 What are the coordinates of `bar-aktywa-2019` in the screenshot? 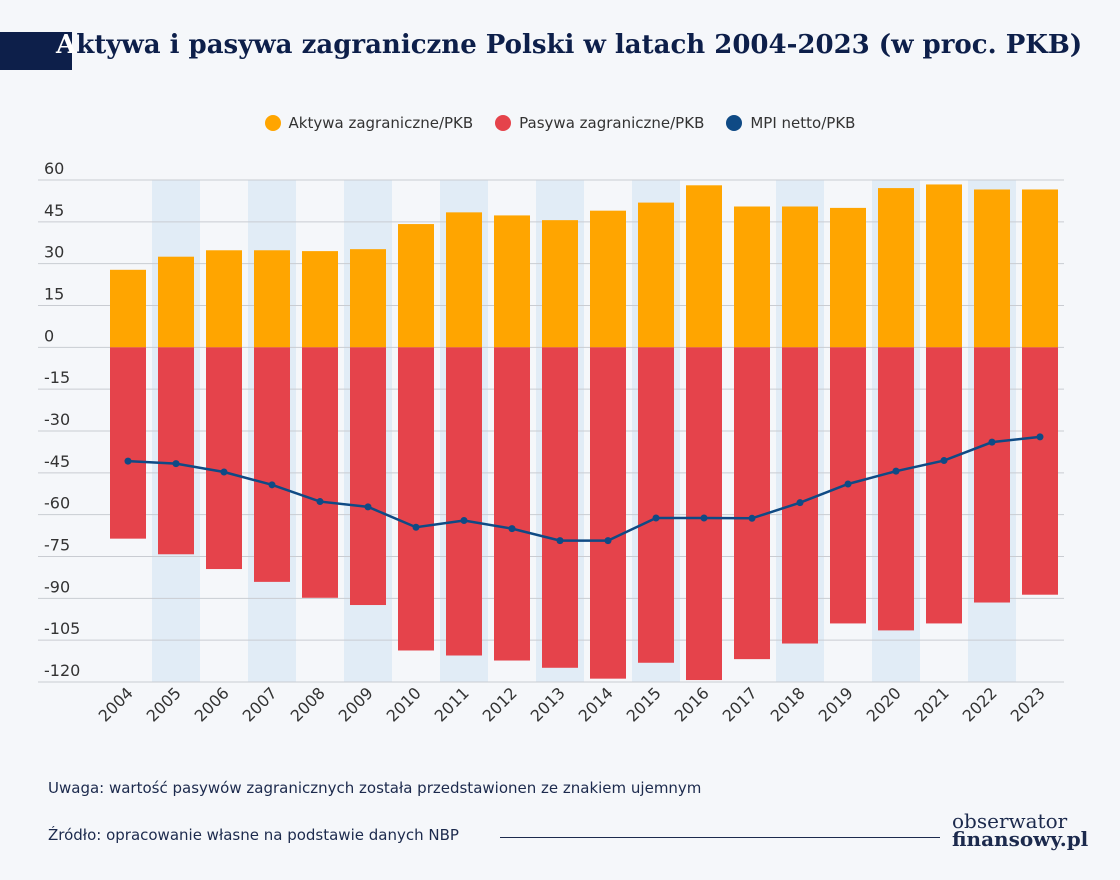 It's located at (848, 277).